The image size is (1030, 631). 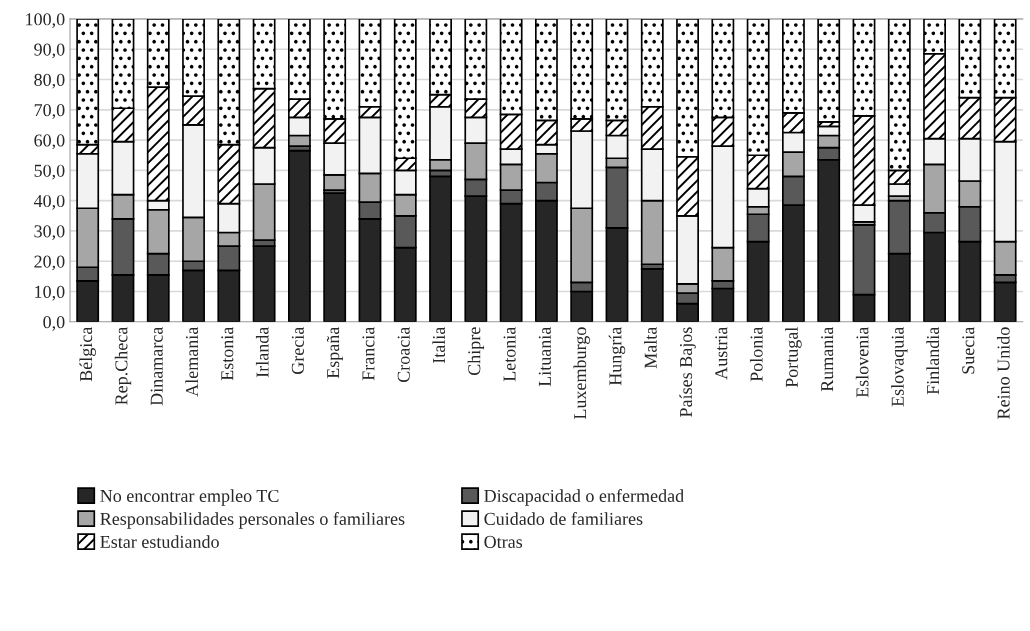 I want to click on x-tick-label: Austria, so click(x=721, y=353).